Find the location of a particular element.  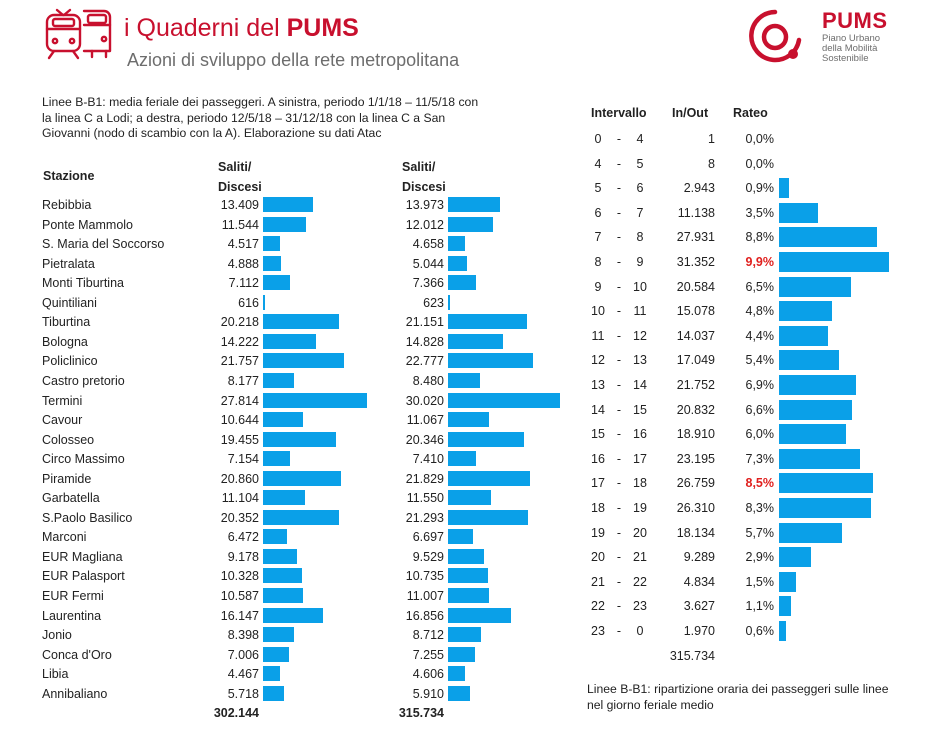

logo-desc-line: della Mobilità is located at coordinates (850, 48).